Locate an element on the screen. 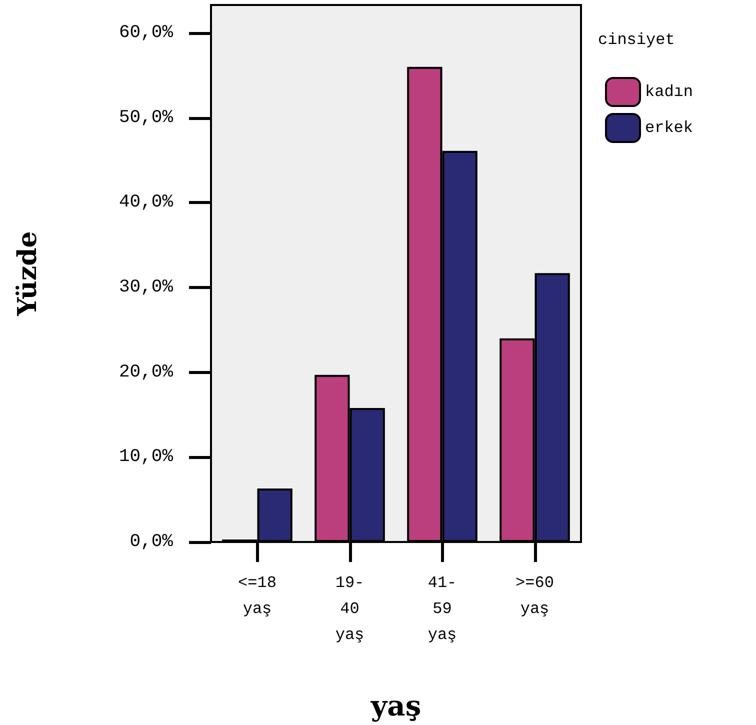  x-tick-label: 41-59 yaş is located at coordinates (442, 609).